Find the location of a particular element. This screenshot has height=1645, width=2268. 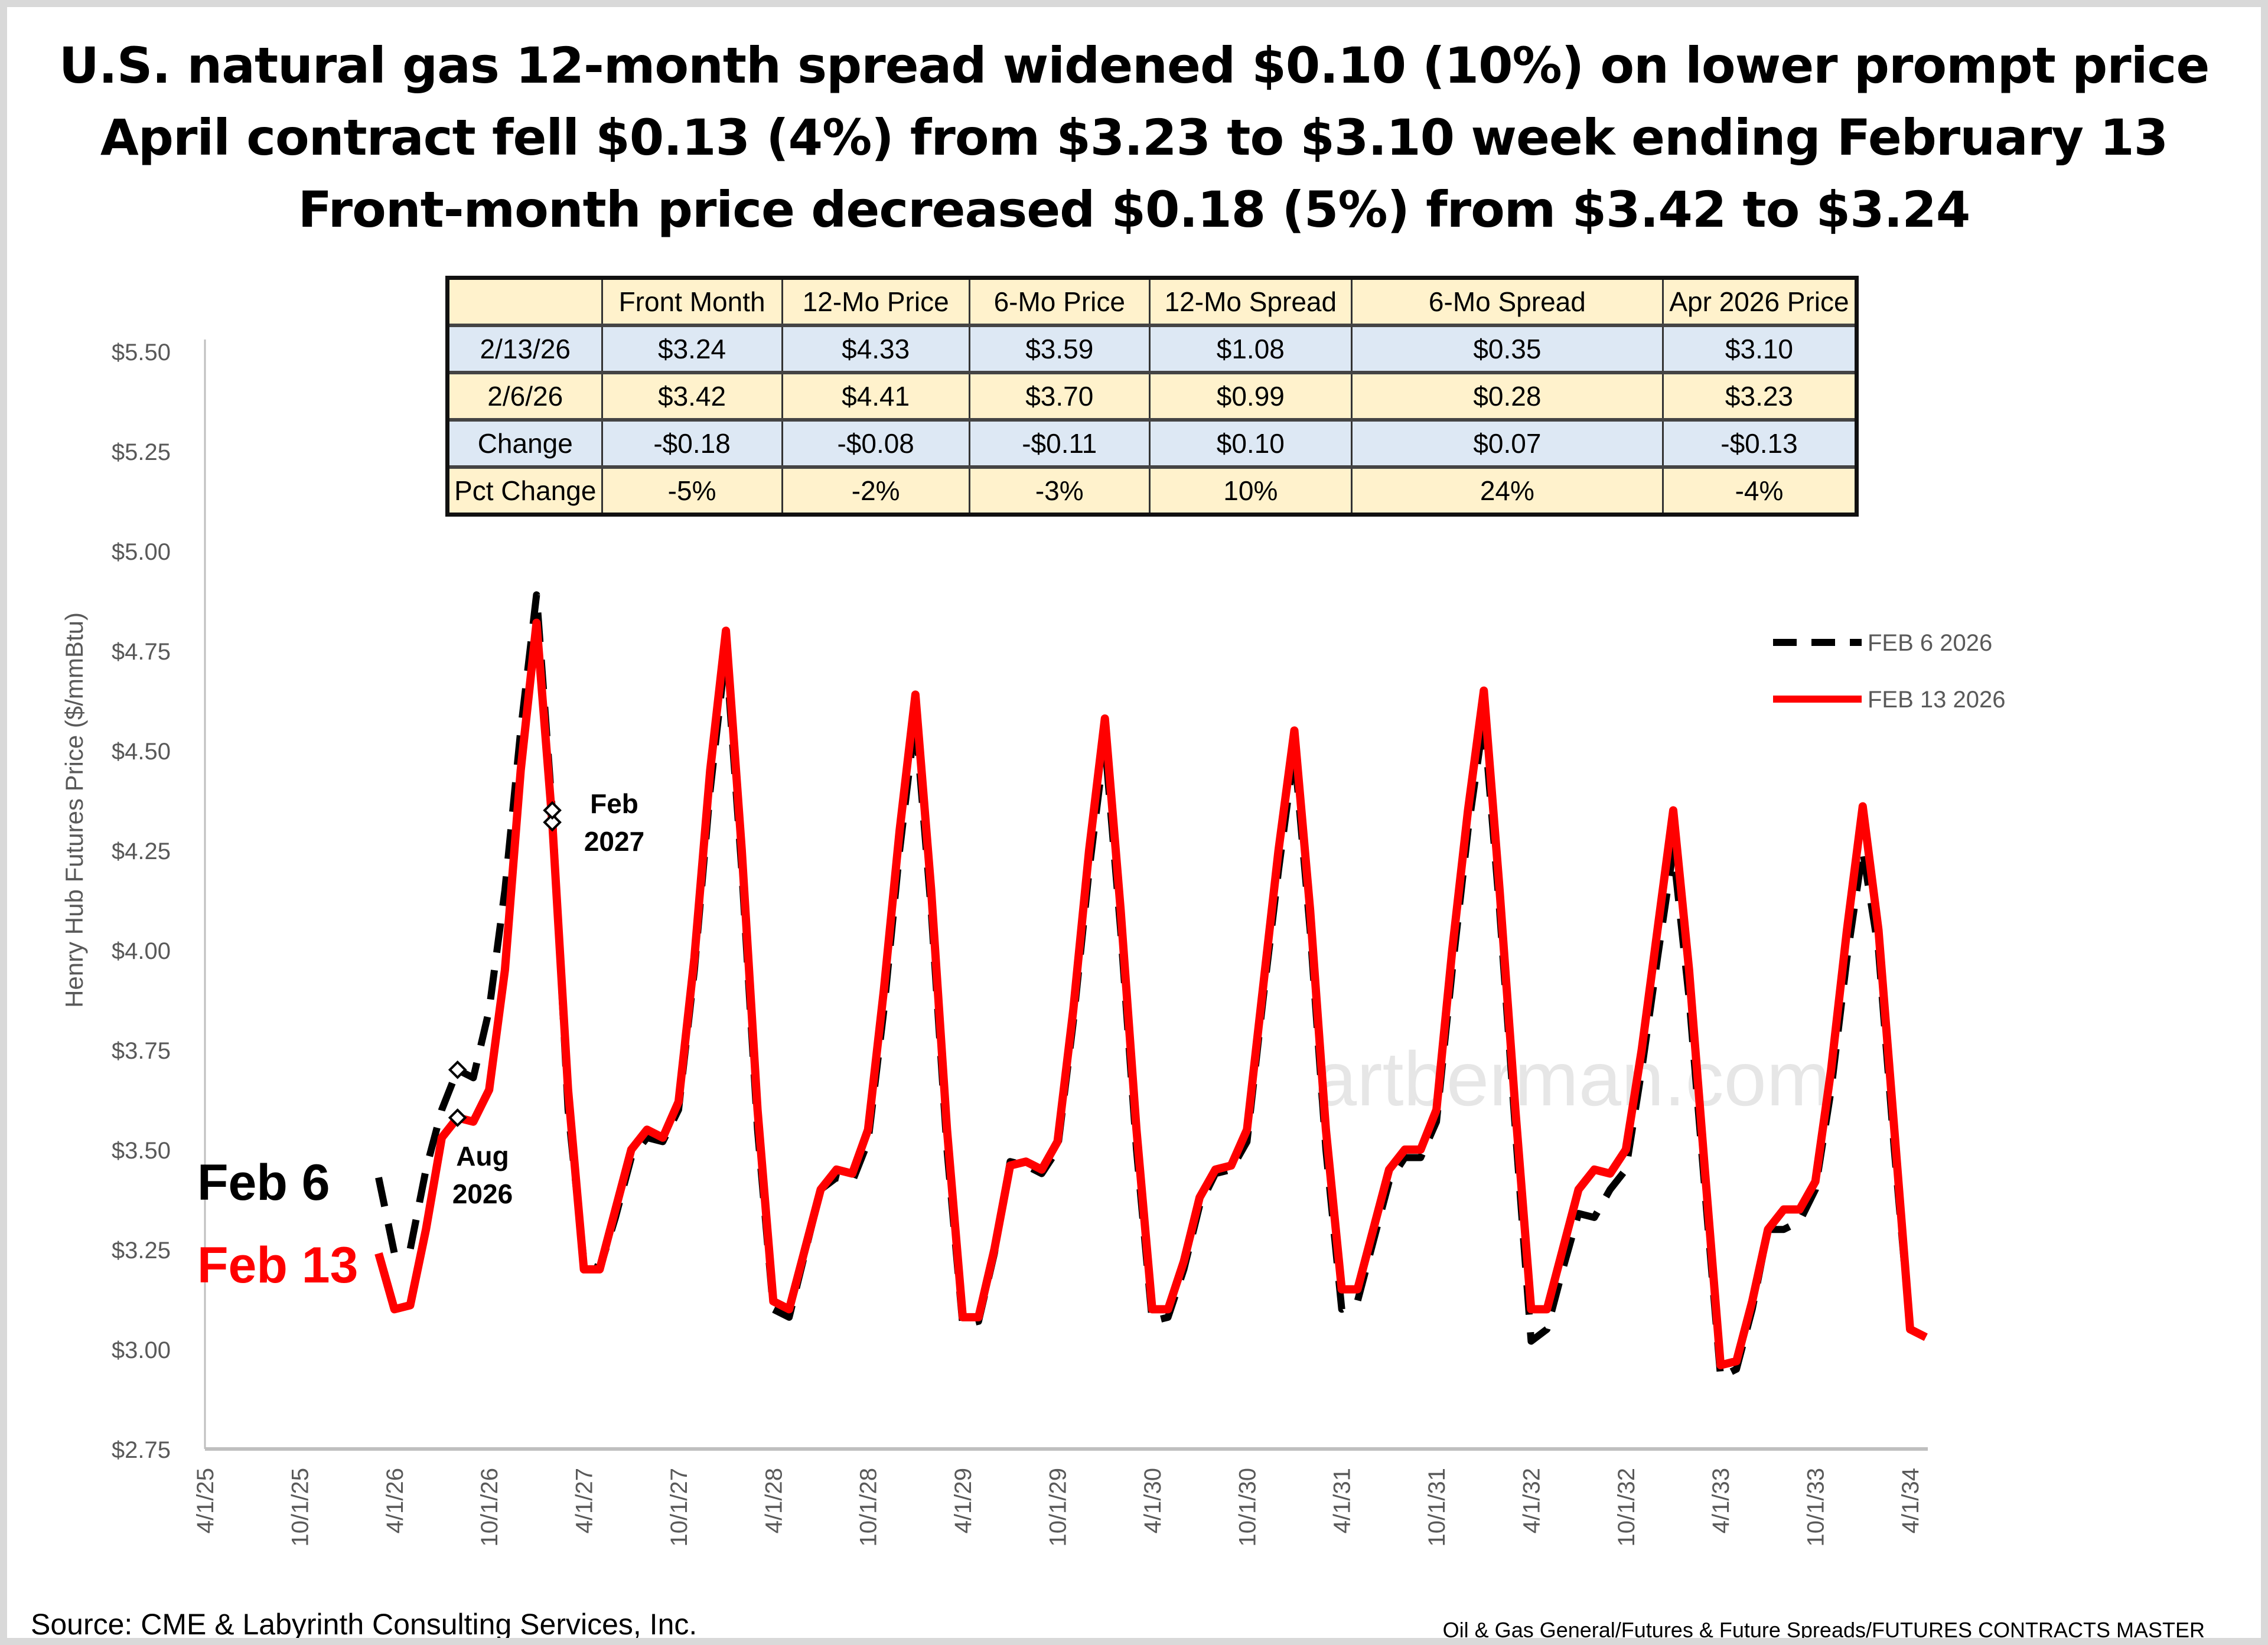

x-tick-label: 4/1/26 is located at coordinates (395, 1500).